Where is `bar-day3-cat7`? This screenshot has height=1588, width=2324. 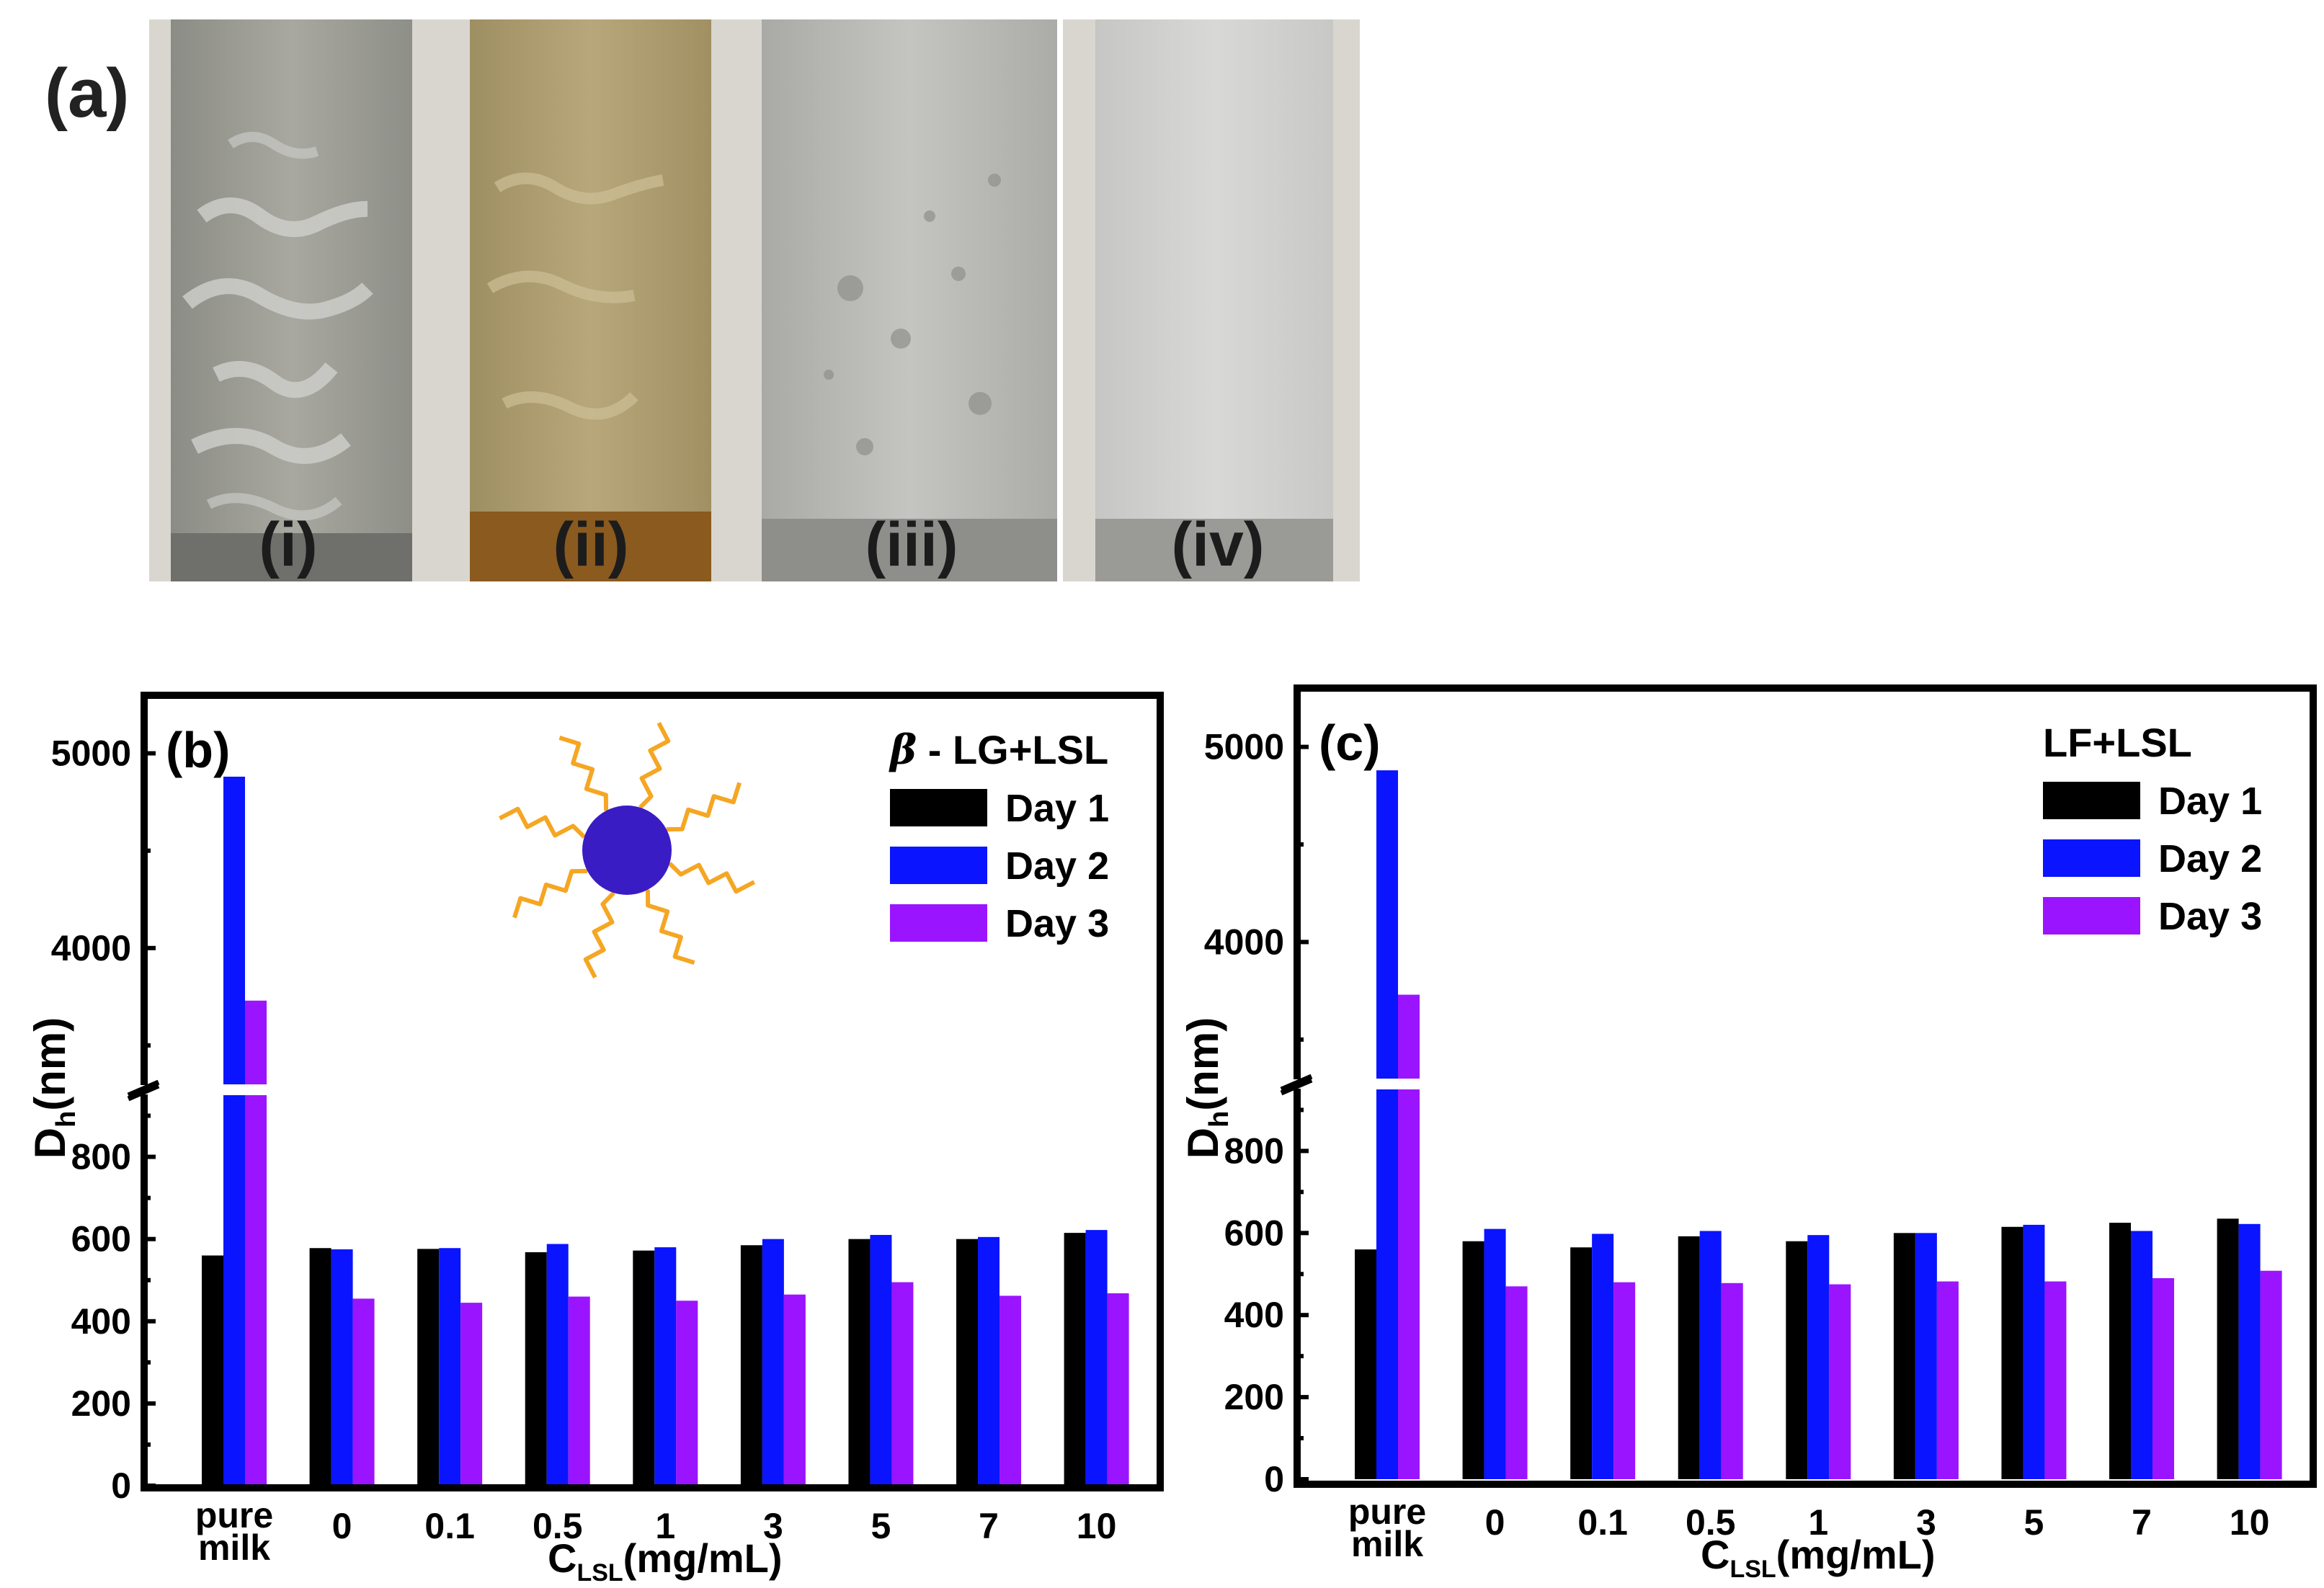 bar-day3-cat7 is located at coordinates (2163, 1378).